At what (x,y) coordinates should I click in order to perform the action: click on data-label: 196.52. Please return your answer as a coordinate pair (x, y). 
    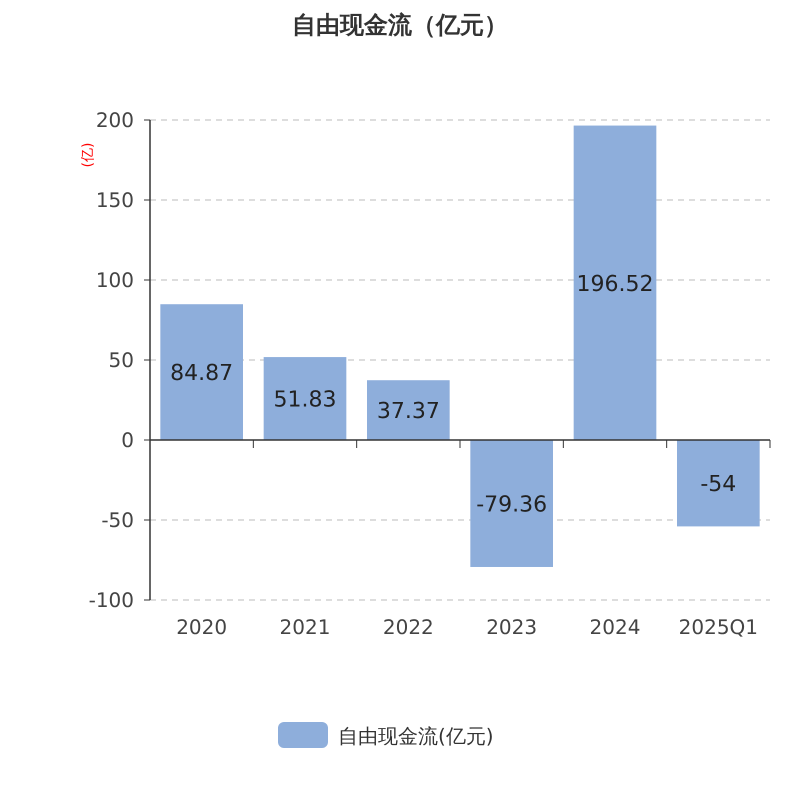
    Looking at the image, I should click on (615, 284).